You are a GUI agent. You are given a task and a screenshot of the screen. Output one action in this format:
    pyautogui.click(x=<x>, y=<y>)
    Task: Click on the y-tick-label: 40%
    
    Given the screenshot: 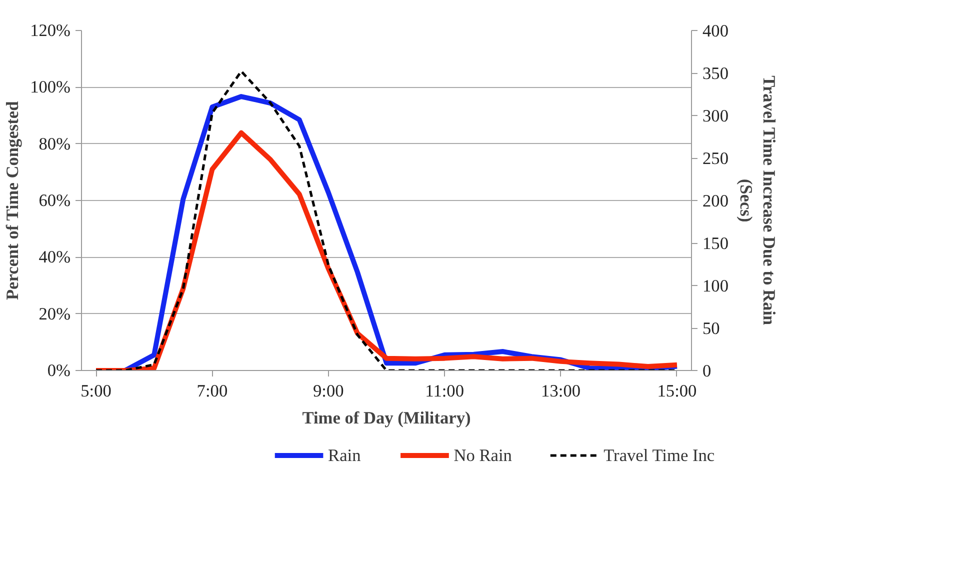 What is the action you would take?
    pyautogui.click(x=54, y=257)
    